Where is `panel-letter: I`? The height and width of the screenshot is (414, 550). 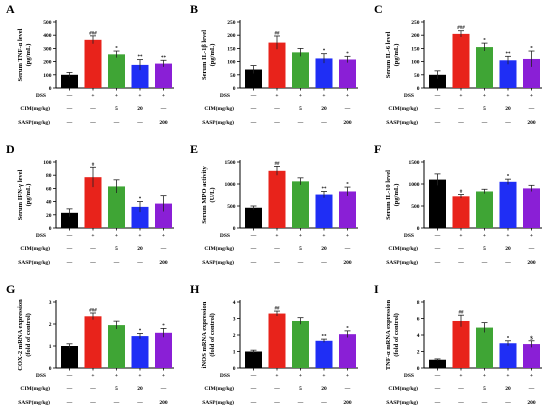 panel-letter: I is located at coordinates (376, 289).